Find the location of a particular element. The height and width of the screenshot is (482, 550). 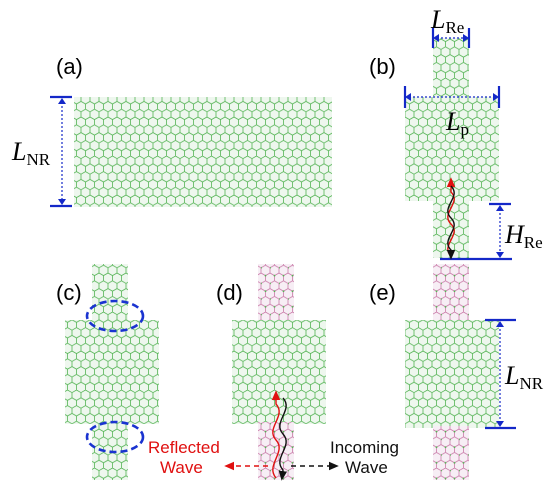

dimension-lre is located at coordinates (451, 38).